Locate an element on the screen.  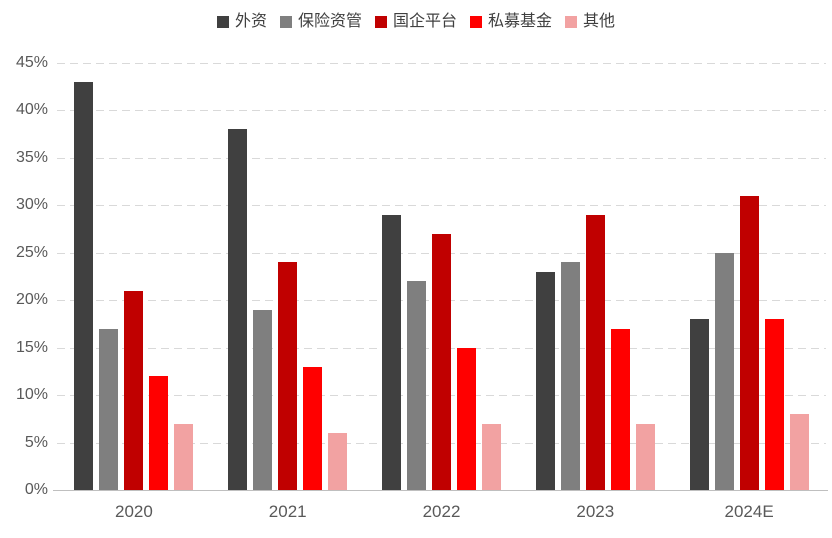
y-axis-label: 15% is located at coordinates (31, 347).